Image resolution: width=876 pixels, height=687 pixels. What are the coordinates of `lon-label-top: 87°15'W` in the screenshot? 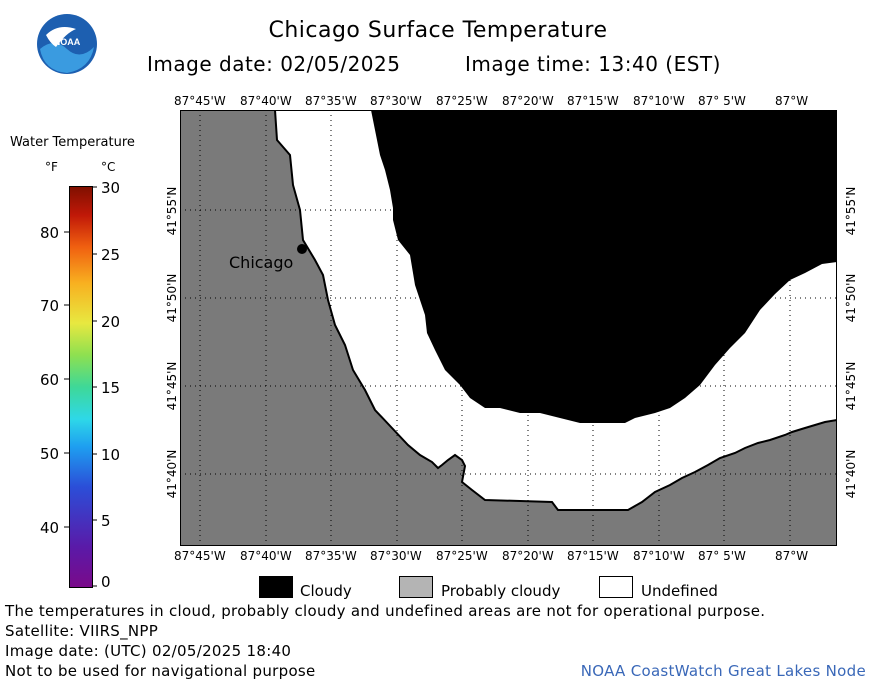 It's located at (593, 101).